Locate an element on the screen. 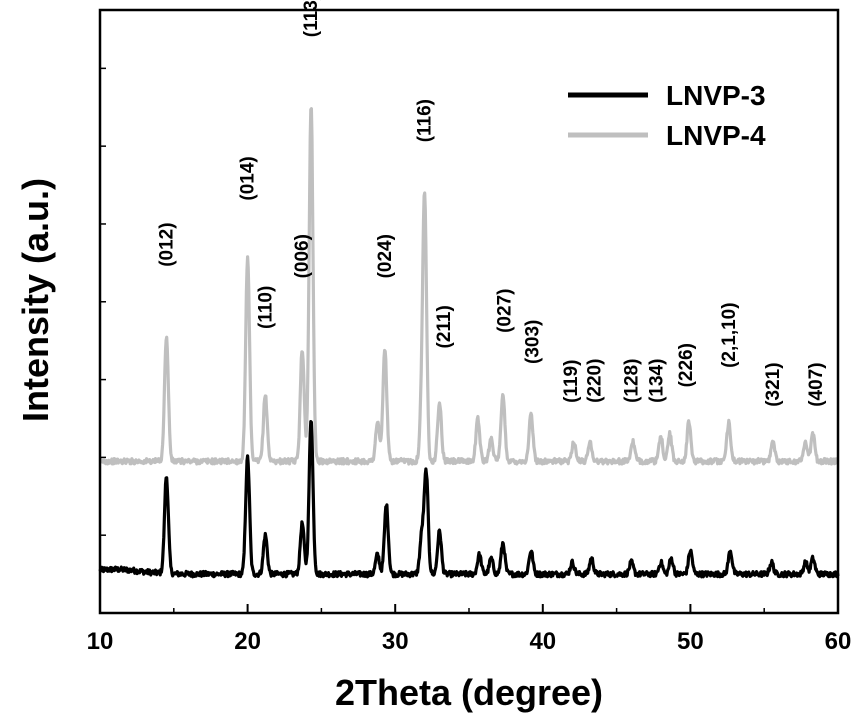 Image resolution: width=861 pixels, height=718 pixels. peak-label: (226) is located at coordinates (686, 365).